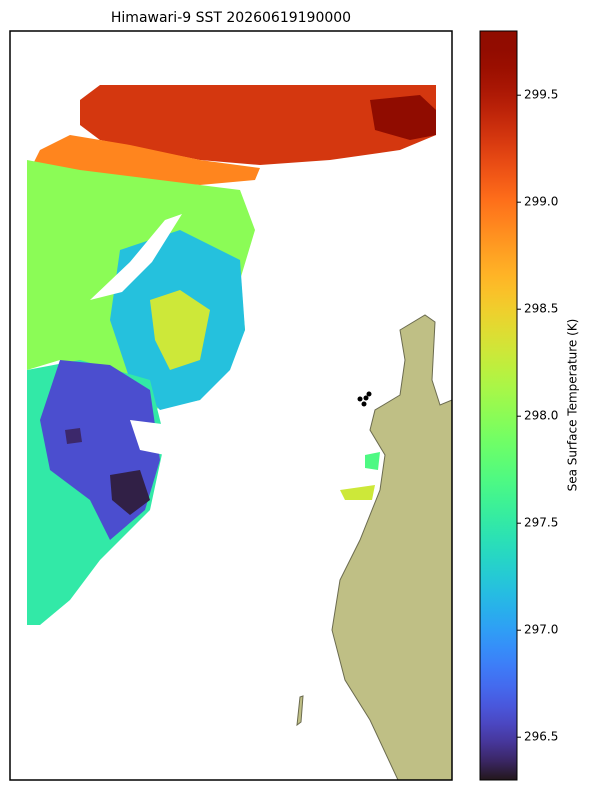 The image size is (590, 790). What do you see at coordinates (392, 547) in the screenshot?
I see `land` at bounding box center [392, 547].